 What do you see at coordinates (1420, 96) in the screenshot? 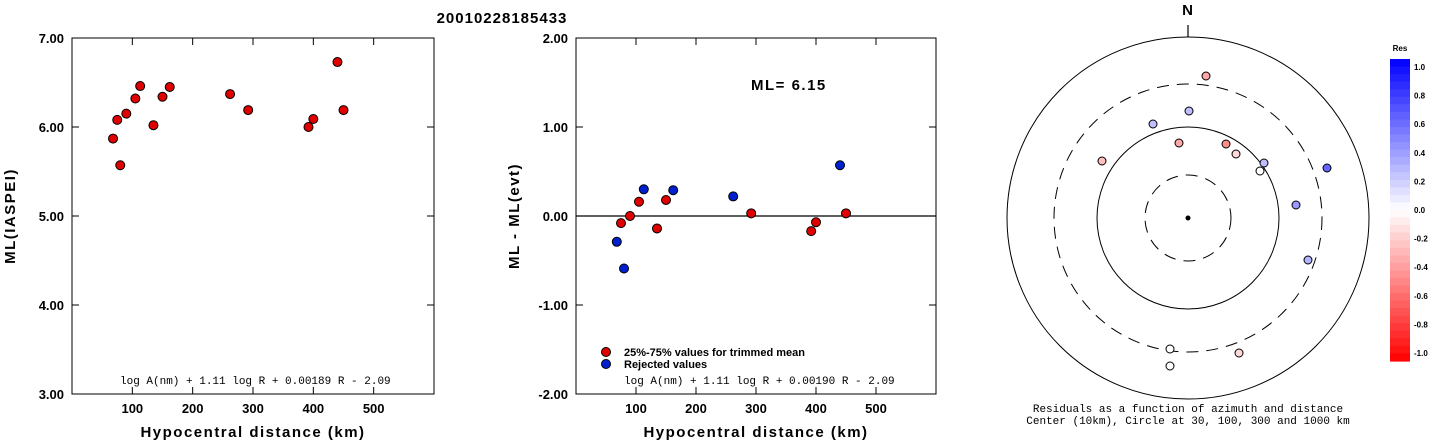
I see `colorbar-tick-label: 0.8` at bounding box center [1420, 96].